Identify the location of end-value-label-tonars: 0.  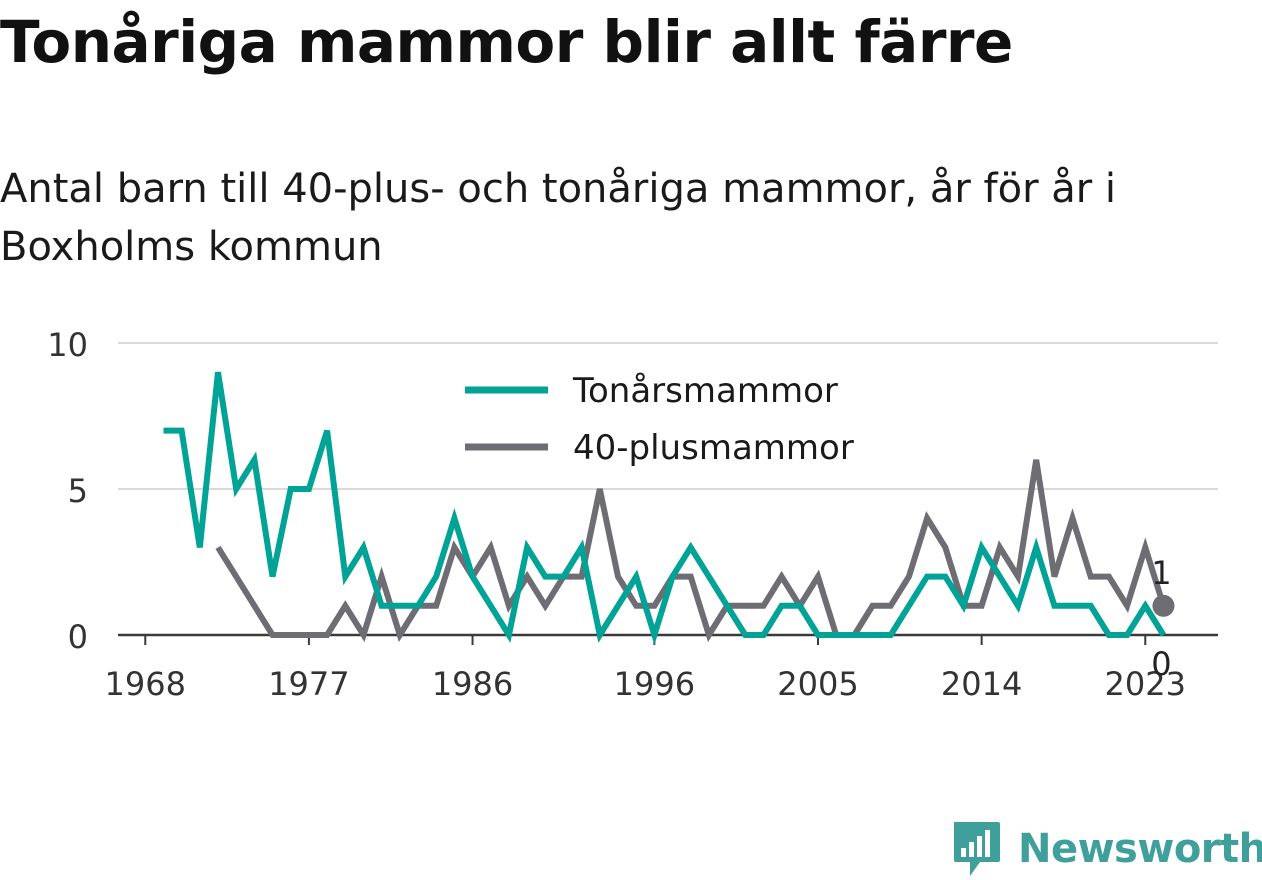
(1161, 664).